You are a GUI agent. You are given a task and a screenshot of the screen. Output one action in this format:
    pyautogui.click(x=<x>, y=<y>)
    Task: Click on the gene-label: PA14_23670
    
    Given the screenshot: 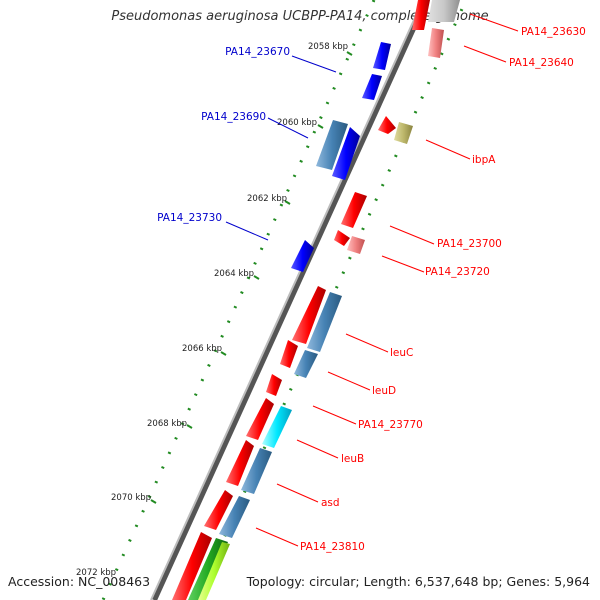 What is the action you would take?
    pyautogui.click(x=257, y=52)
    